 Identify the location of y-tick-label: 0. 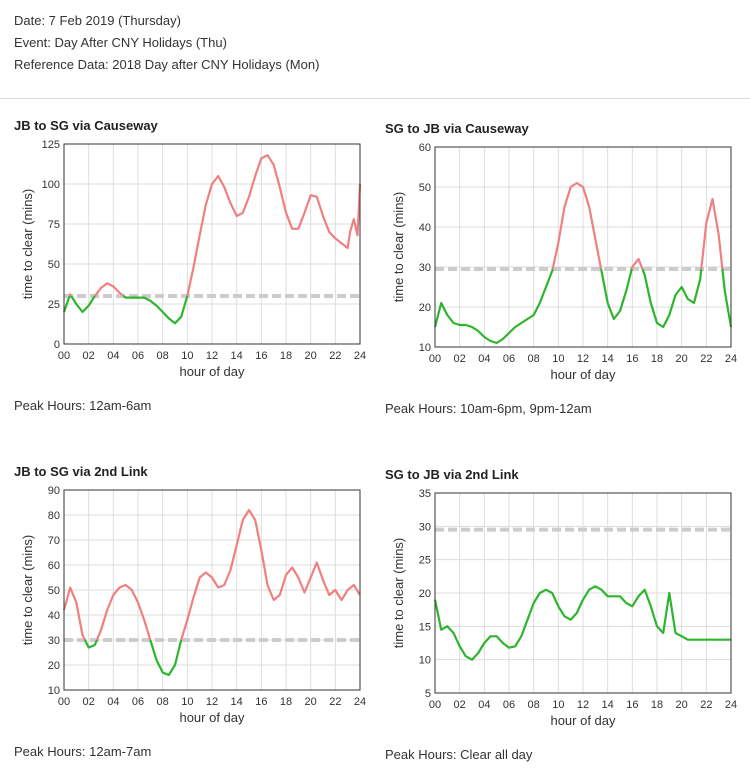
(57, 345).